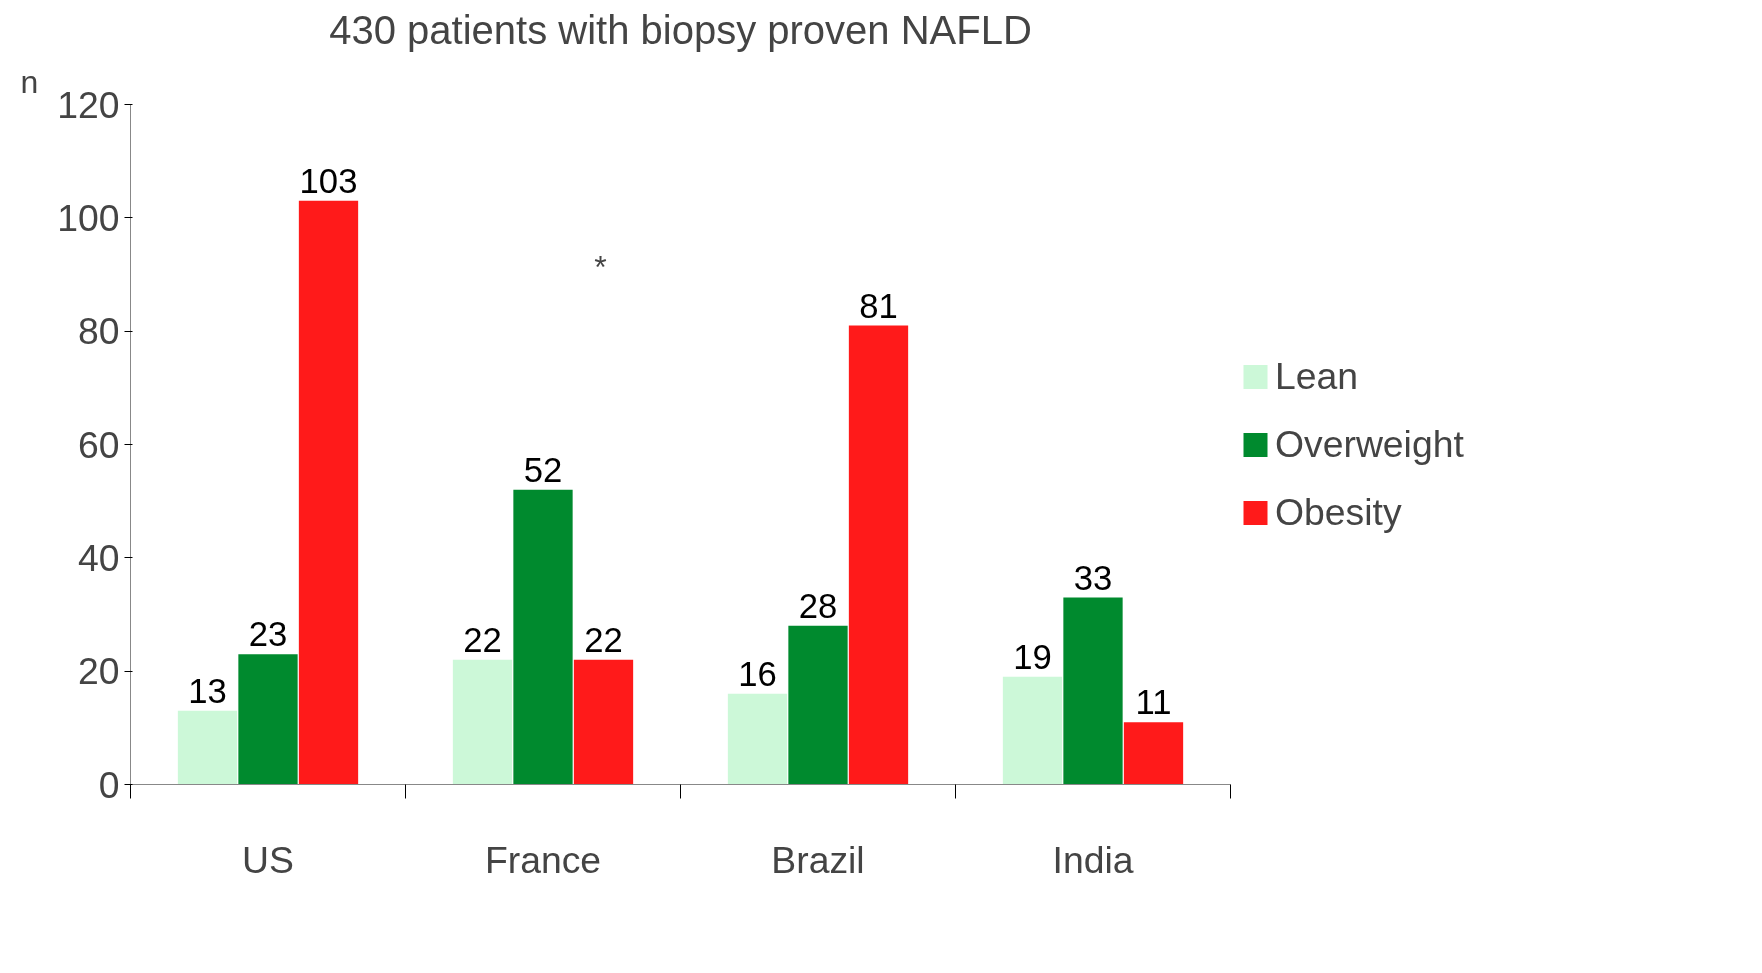 This screenshot has width=1762, height=973. Describe the element at coordinates (98, 444) in the screenshot. I see `y-tick-label: 60` at that location.